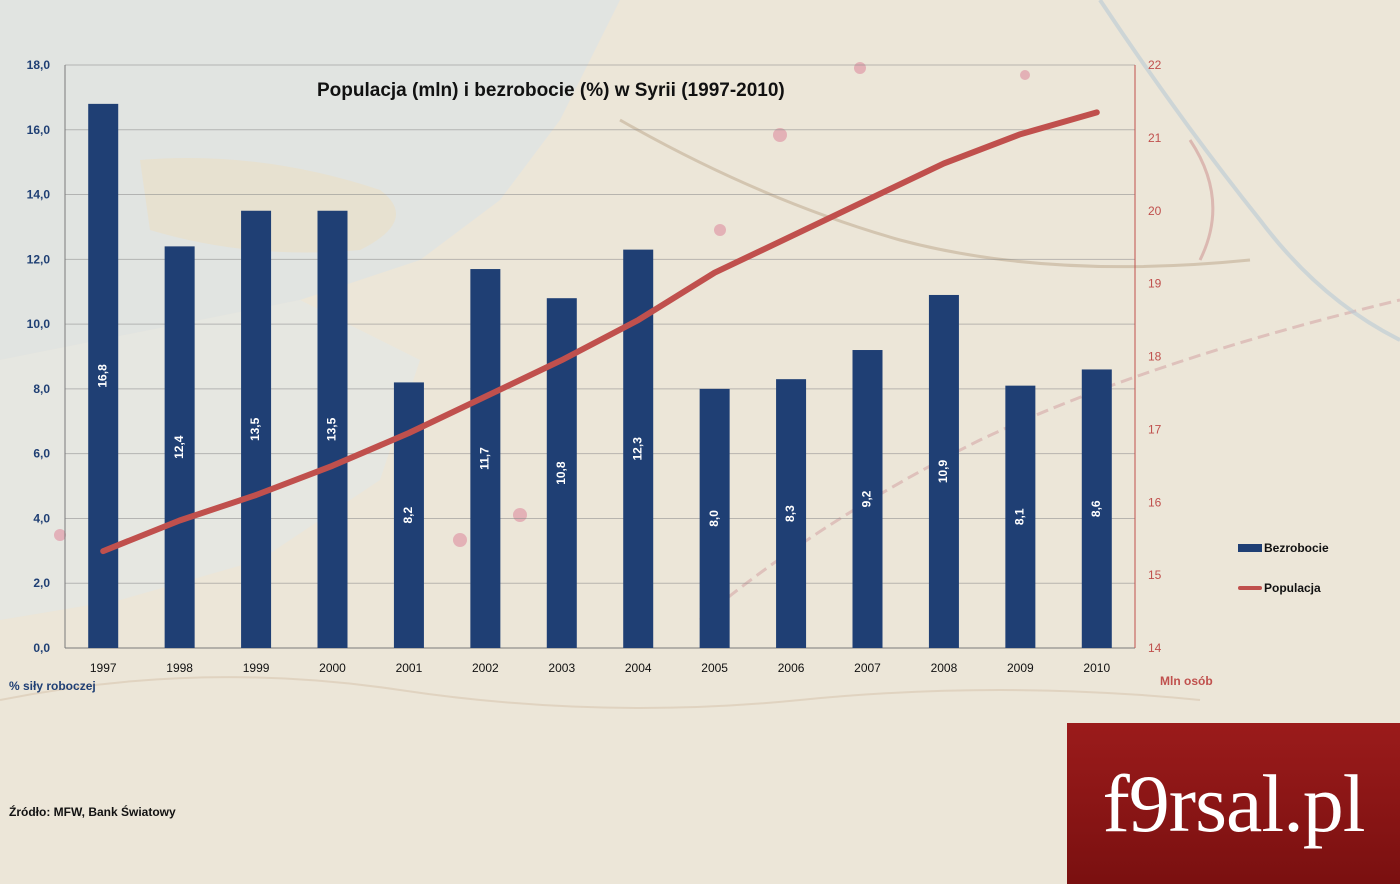 The image size is (1400, 884). Describe the element at coordinates (1186, 681) in the screenshot. I see `right-axis-title: Mln osób` at that location.